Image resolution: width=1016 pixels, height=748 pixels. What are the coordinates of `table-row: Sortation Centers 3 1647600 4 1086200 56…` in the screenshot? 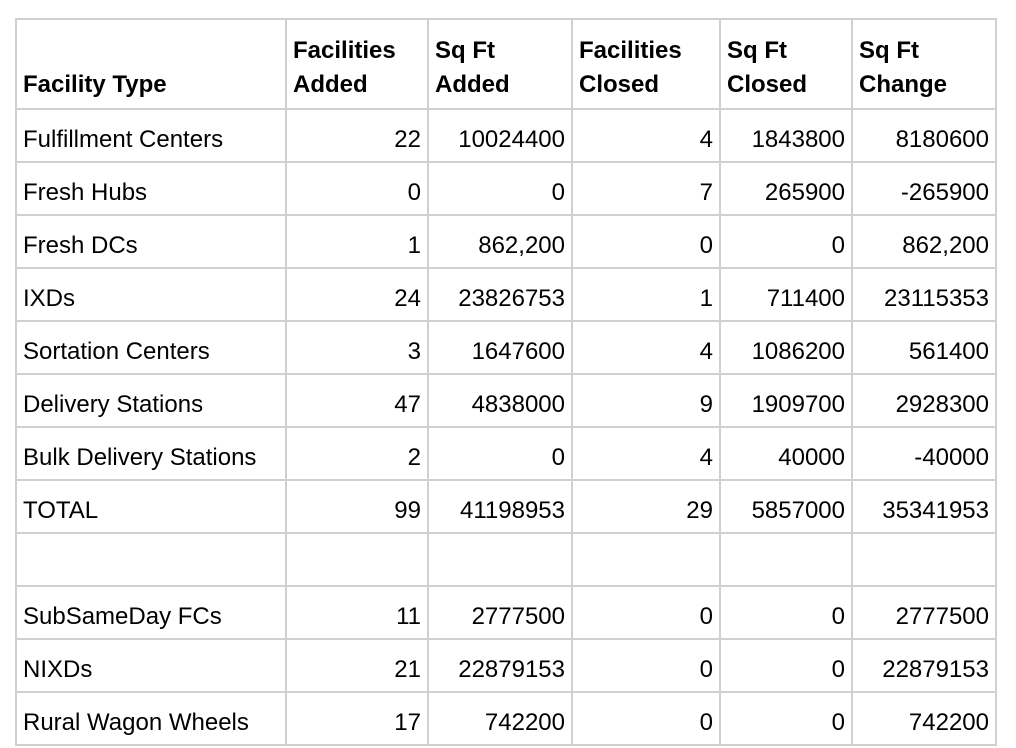 It's located at (506, 347).